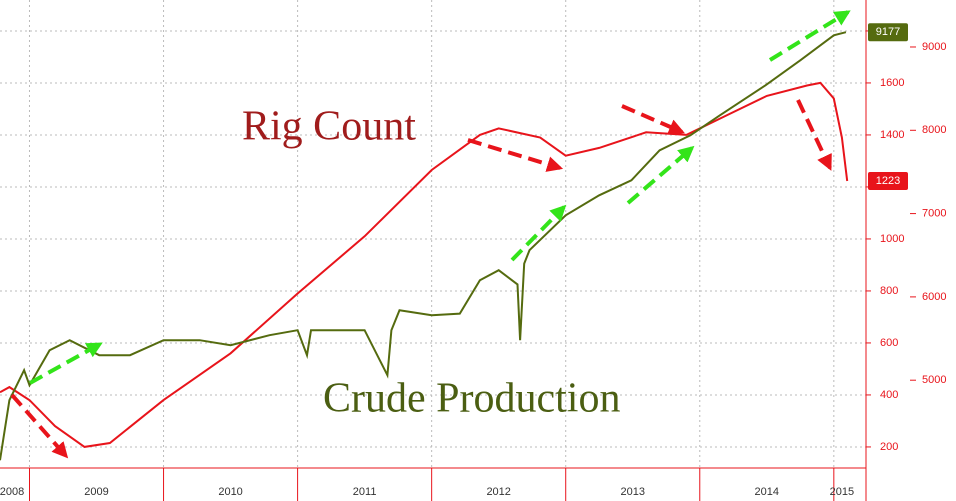 This screenshot has height=501, width=956. I want to click on end-label: 9177, so click(888, 32).